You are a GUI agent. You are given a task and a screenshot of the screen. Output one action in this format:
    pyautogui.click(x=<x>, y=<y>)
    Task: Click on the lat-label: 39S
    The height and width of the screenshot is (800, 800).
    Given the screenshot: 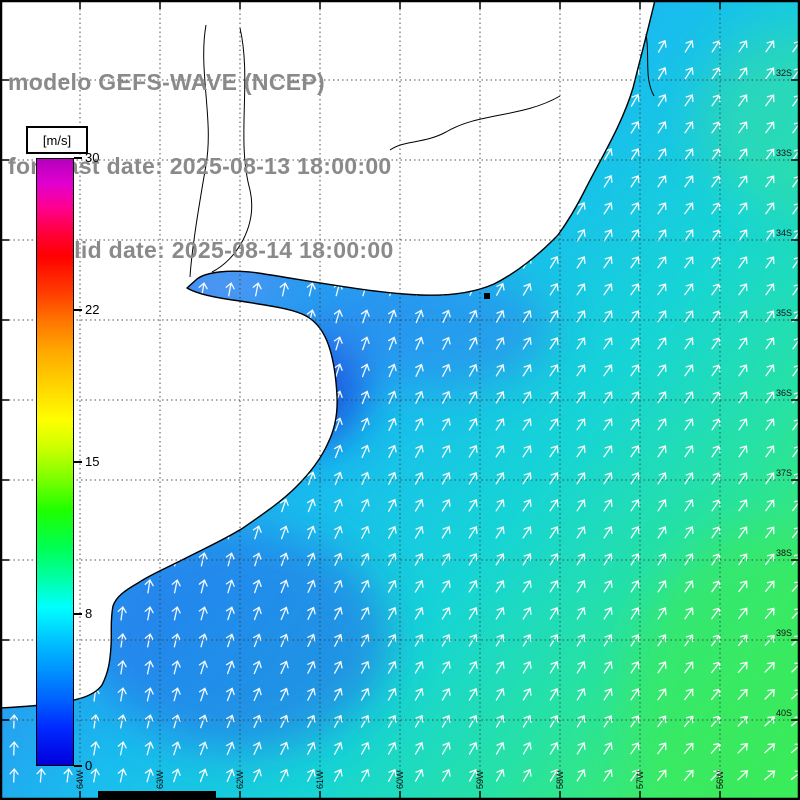 What is the action you would take?
    pyautogui.click(x=784, y=633)
    